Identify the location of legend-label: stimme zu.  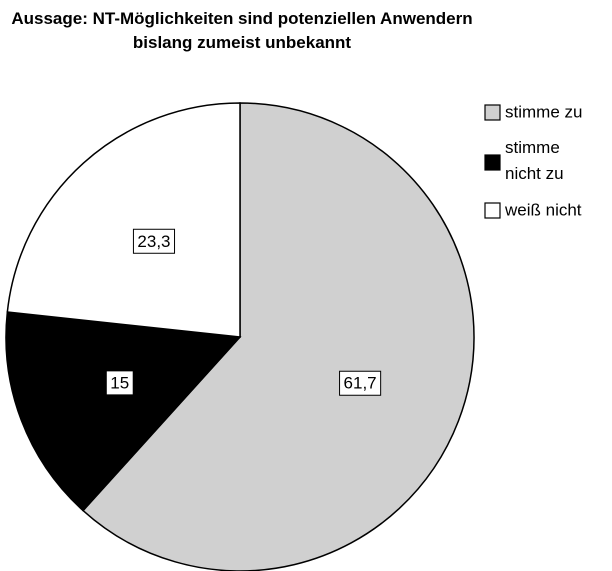
(543, 111).